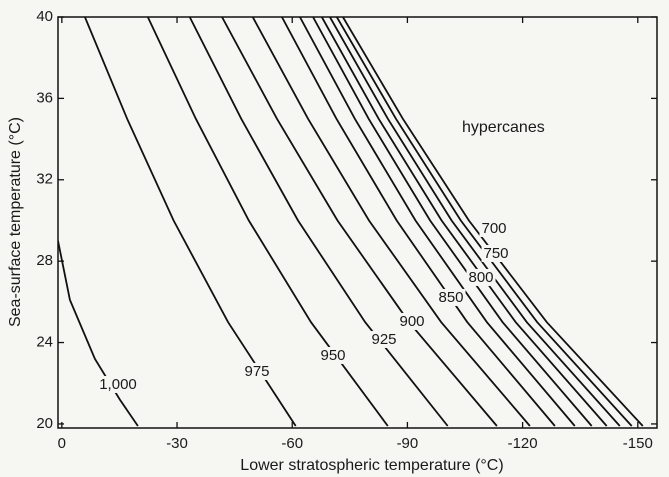  Describe the element at coordinates (62, 443) in the screenshot. I see `x-tick-label: 0` at that location.